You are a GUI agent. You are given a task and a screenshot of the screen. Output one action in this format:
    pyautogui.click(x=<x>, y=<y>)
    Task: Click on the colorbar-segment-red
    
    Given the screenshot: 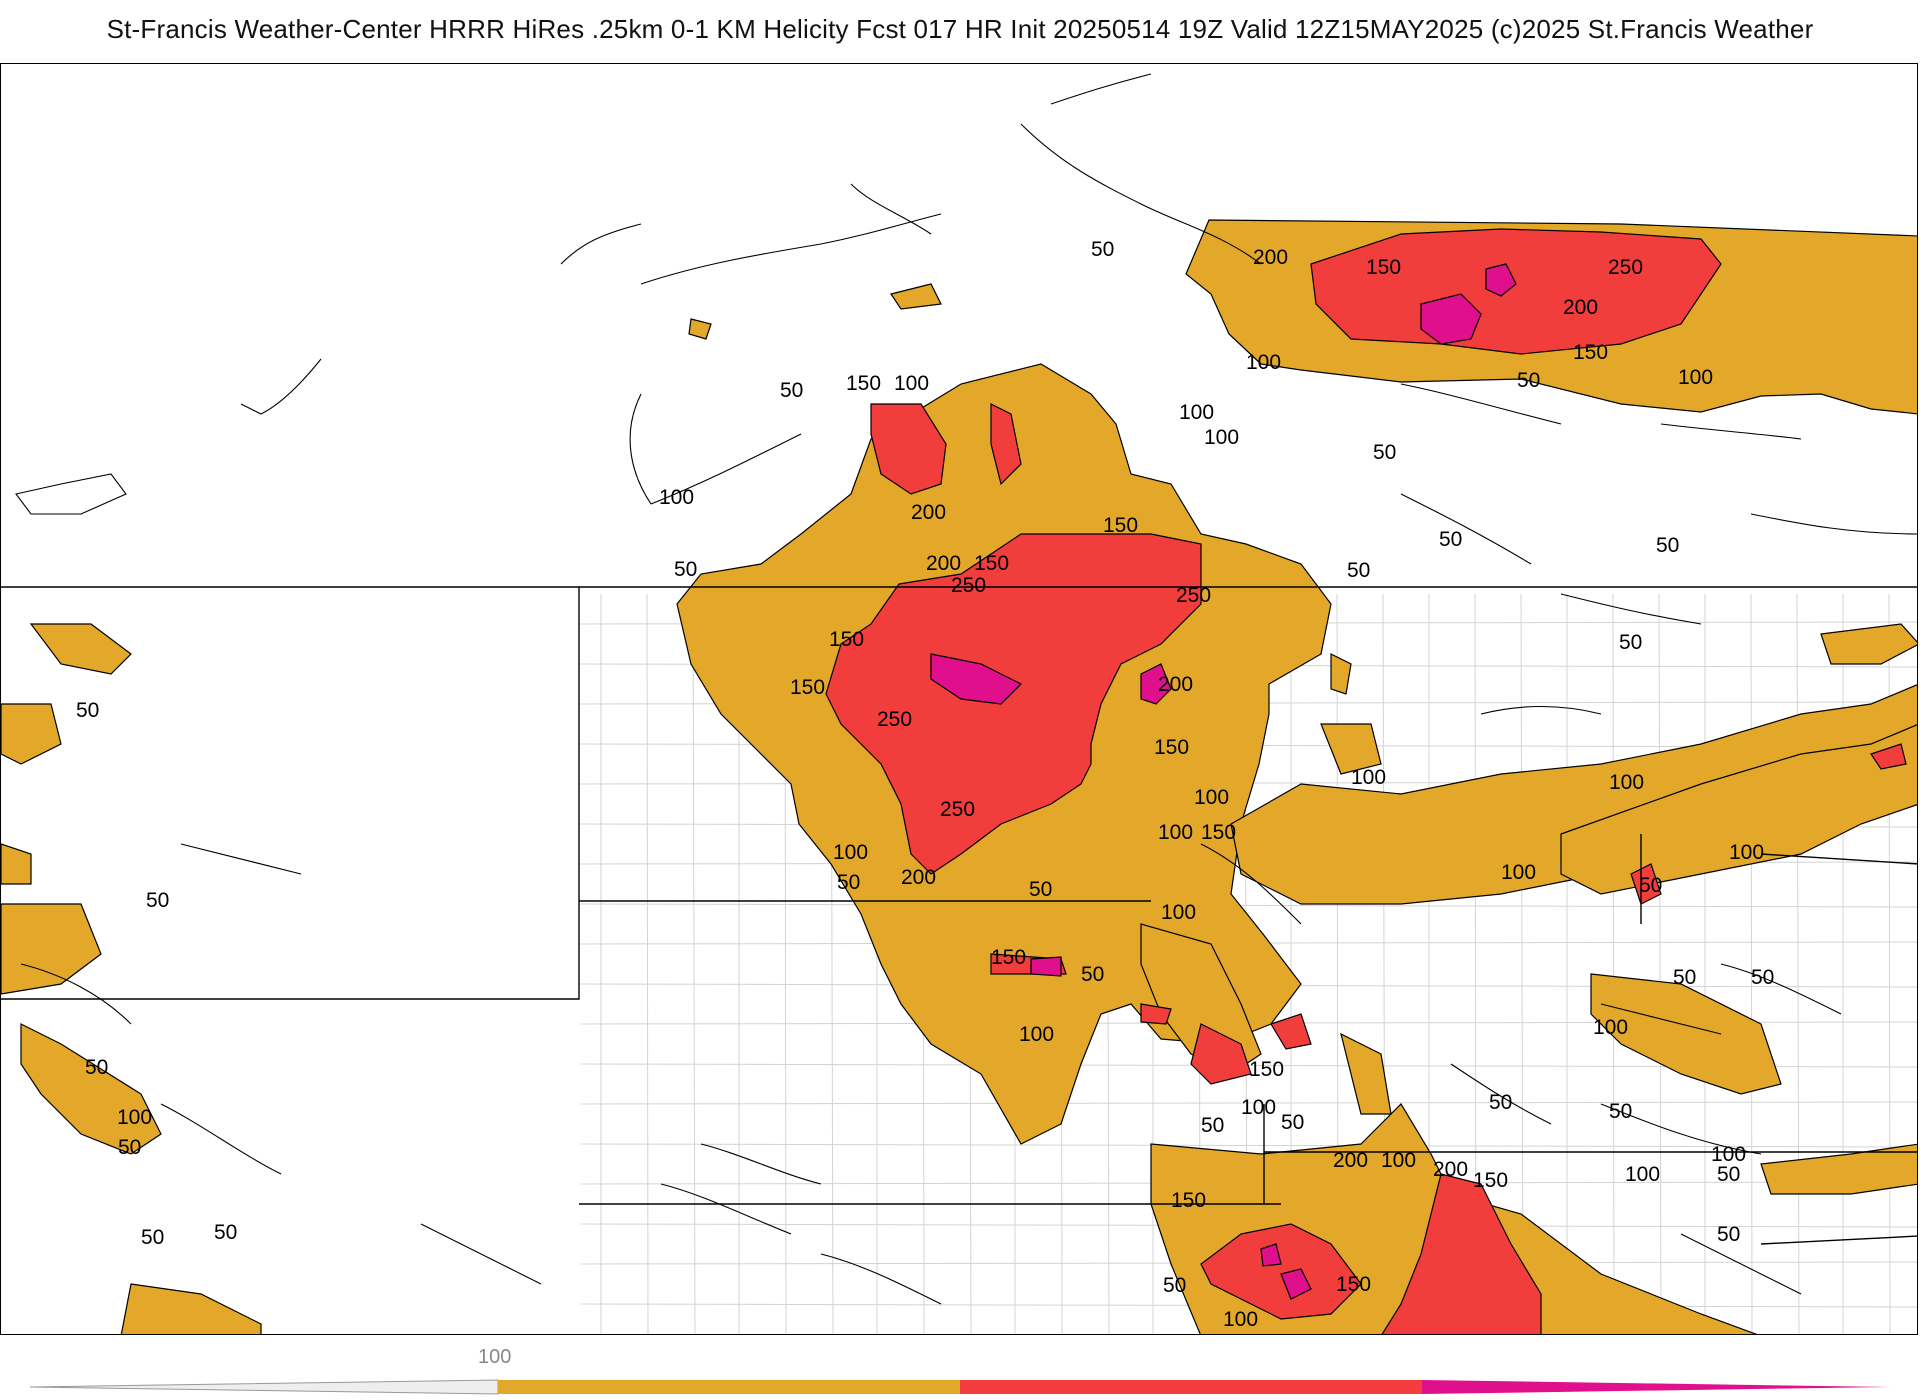 What is the action you would take?
    pyautogui.click(x=1191, y=1387)
    